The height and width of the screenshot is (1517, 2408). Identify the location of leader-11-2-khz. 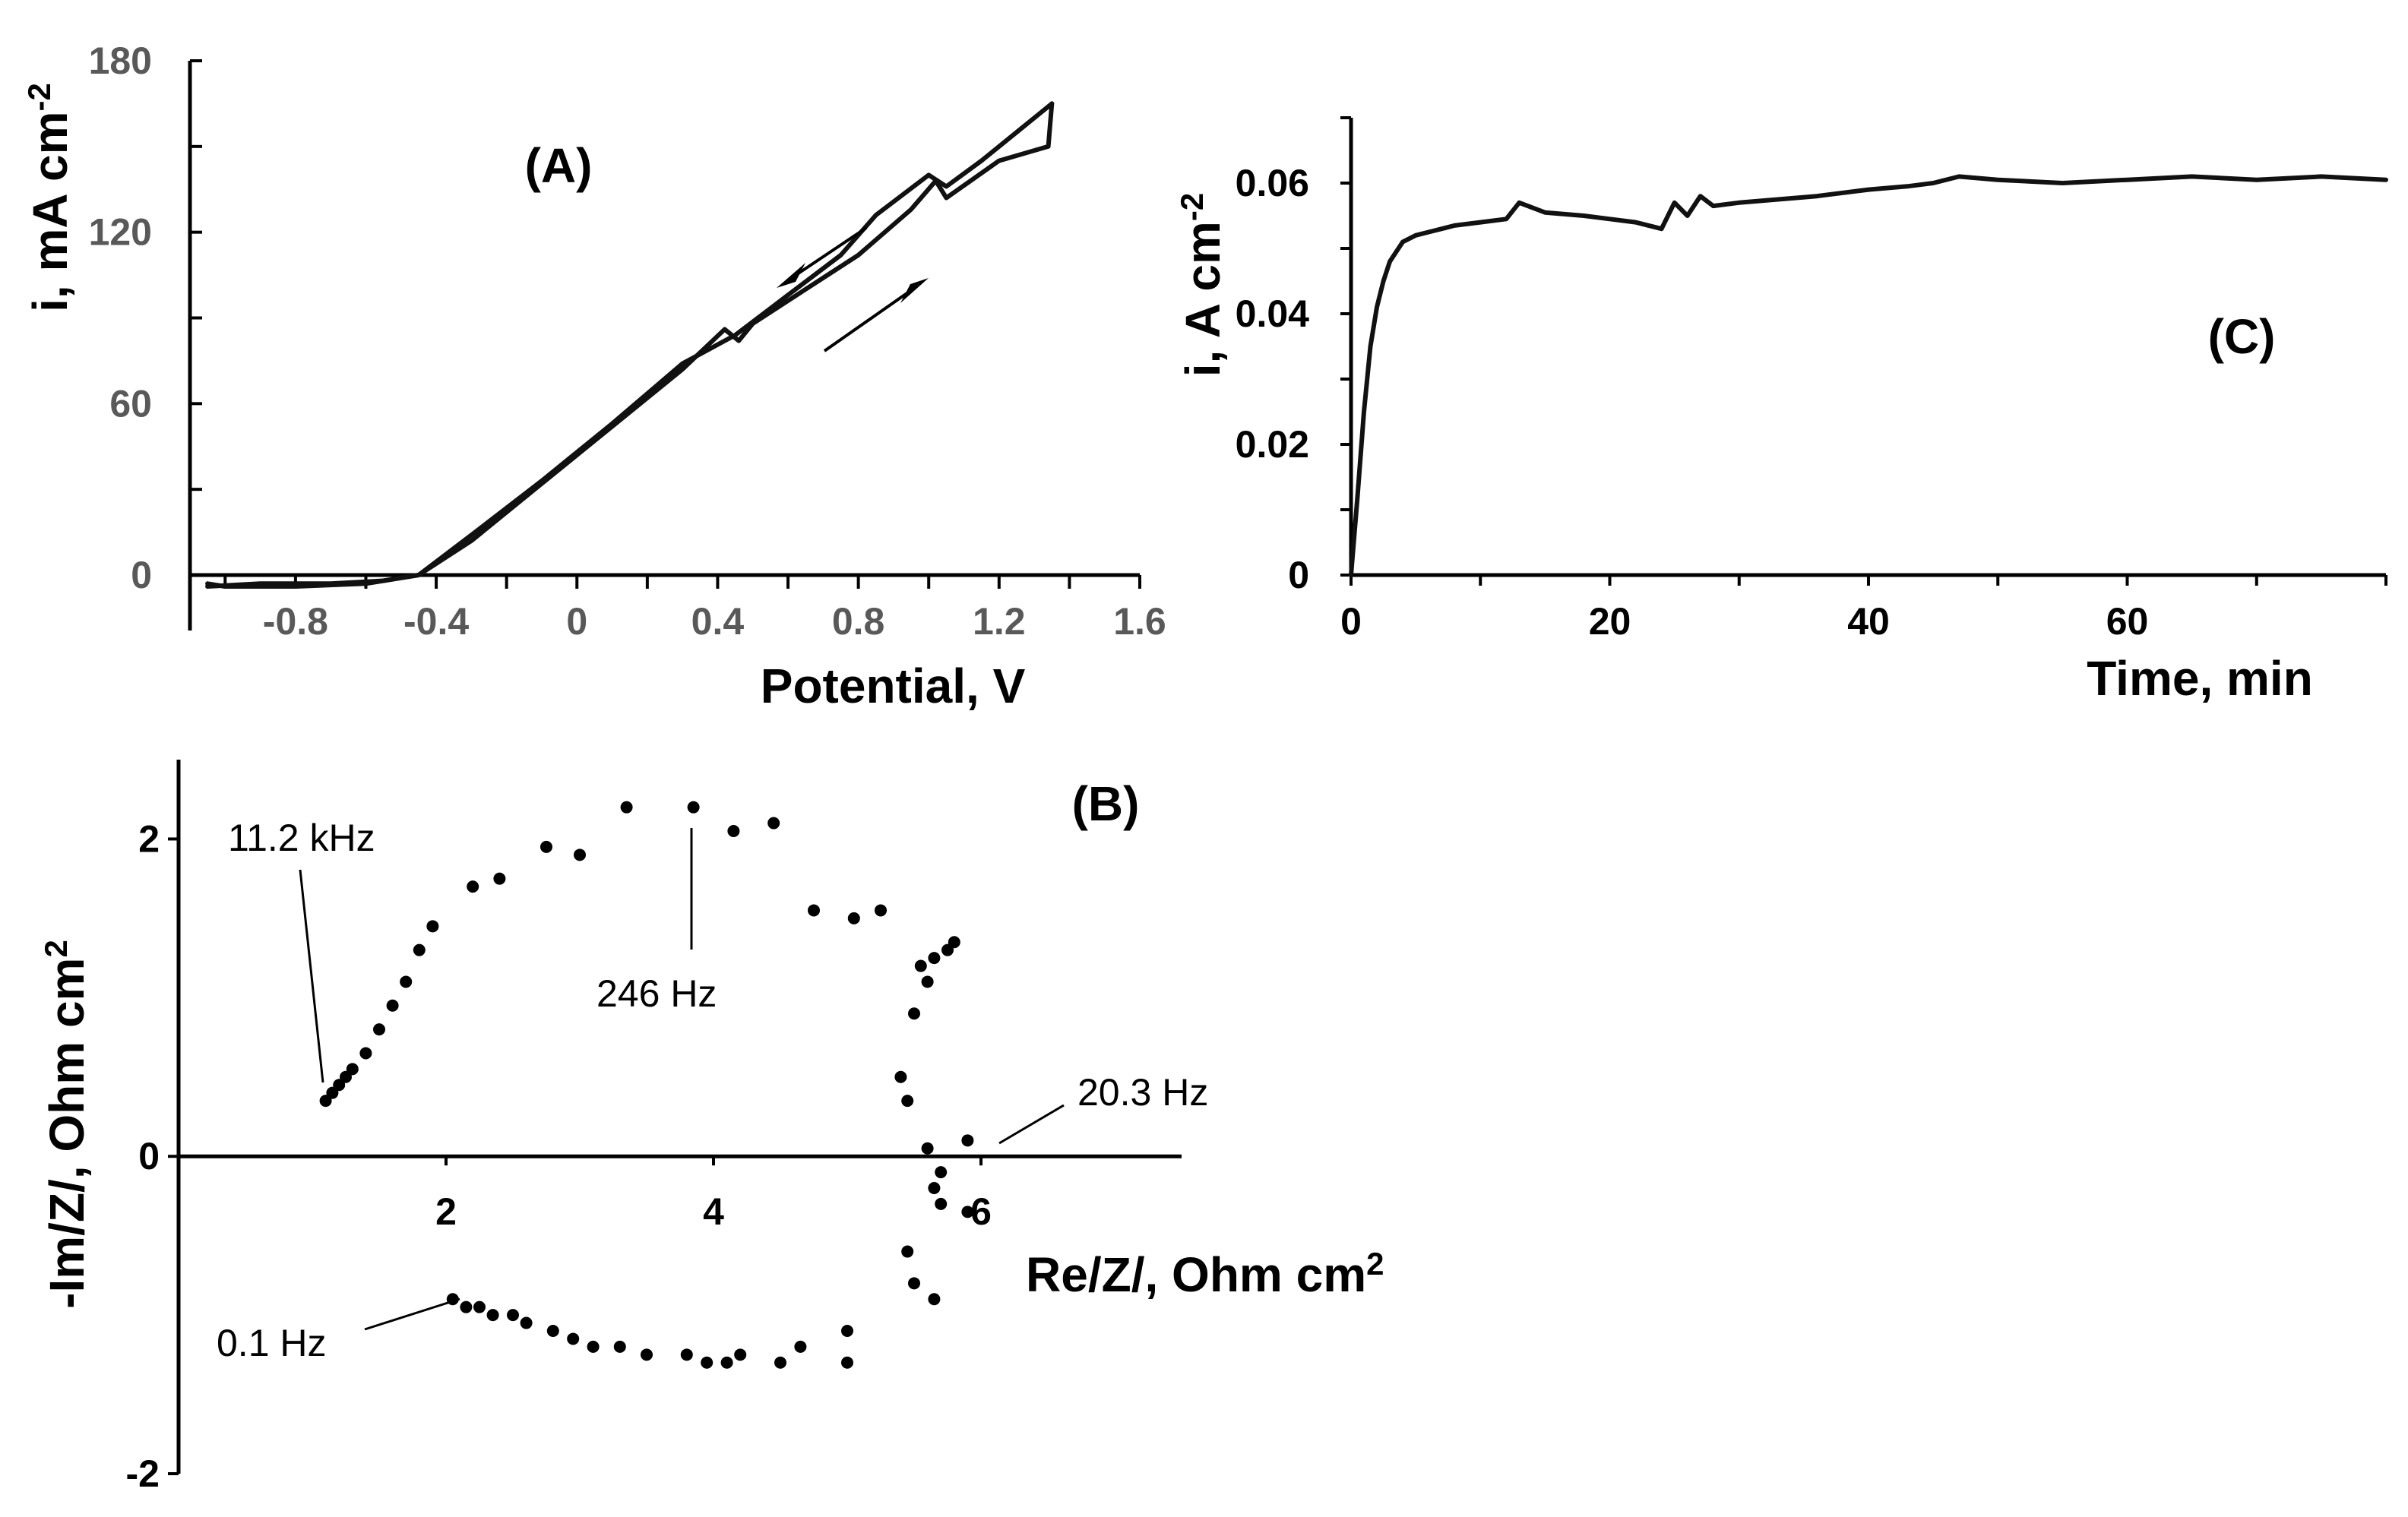
(311, 976).